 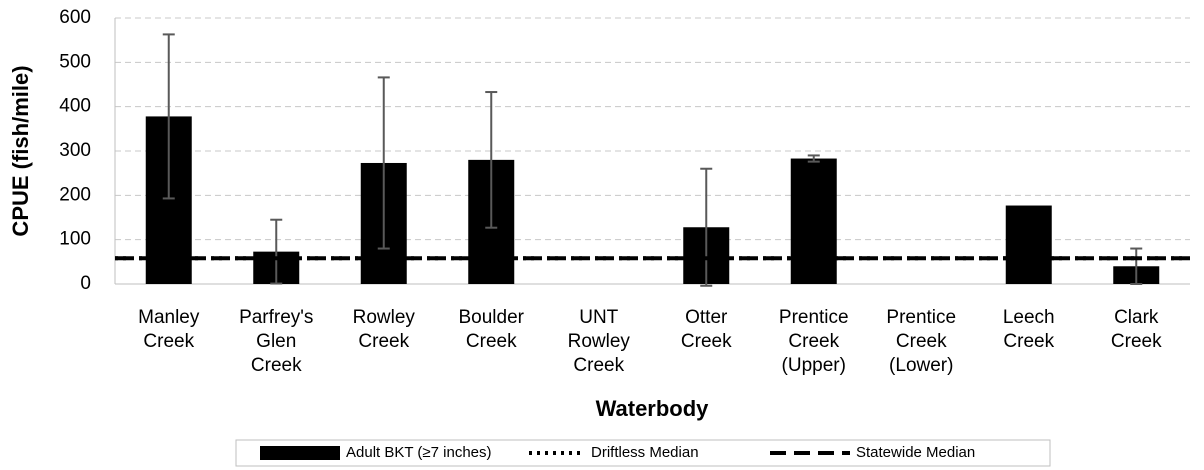 I want to click on legend-label: Driftless Median, so click(x=645, y=452).